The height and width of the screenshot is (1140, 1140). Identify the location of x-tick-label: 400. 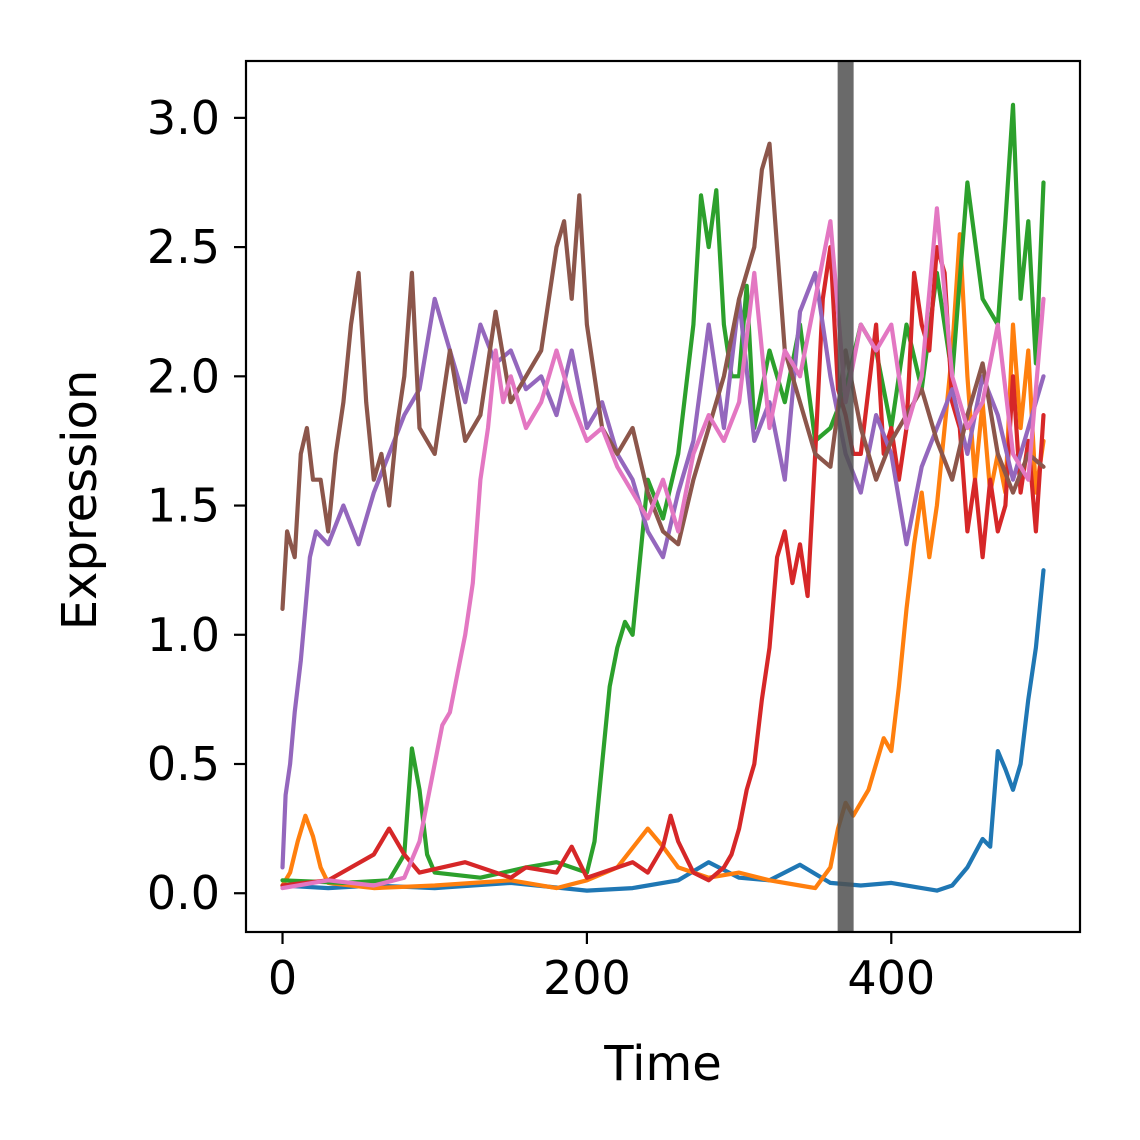
(891, 978).